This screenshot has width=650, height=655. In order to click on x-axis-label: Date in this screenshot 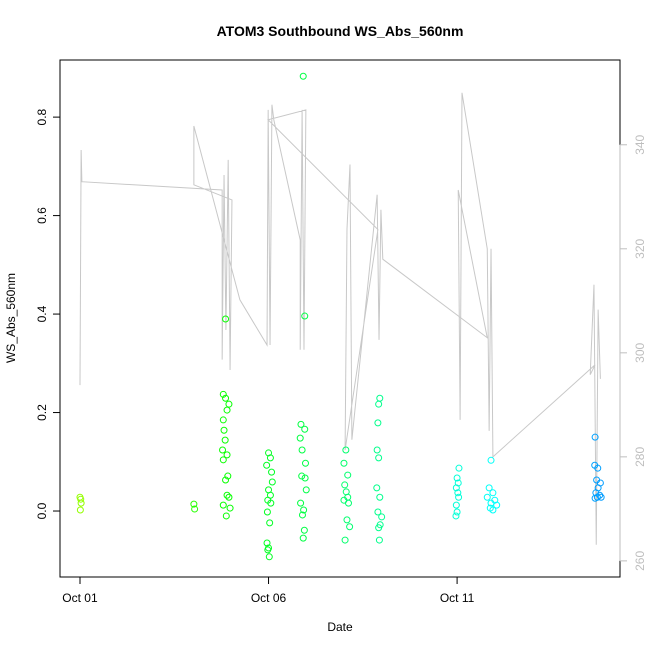, I will do `click(340, 627)`.